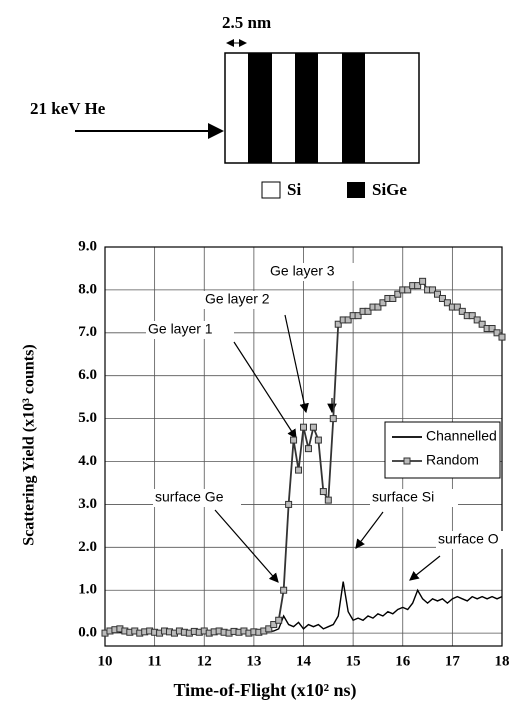  What do you see at coordinates (442, 450) in the screenshot?
I see `legend-box` at bounding box center [442, 450].